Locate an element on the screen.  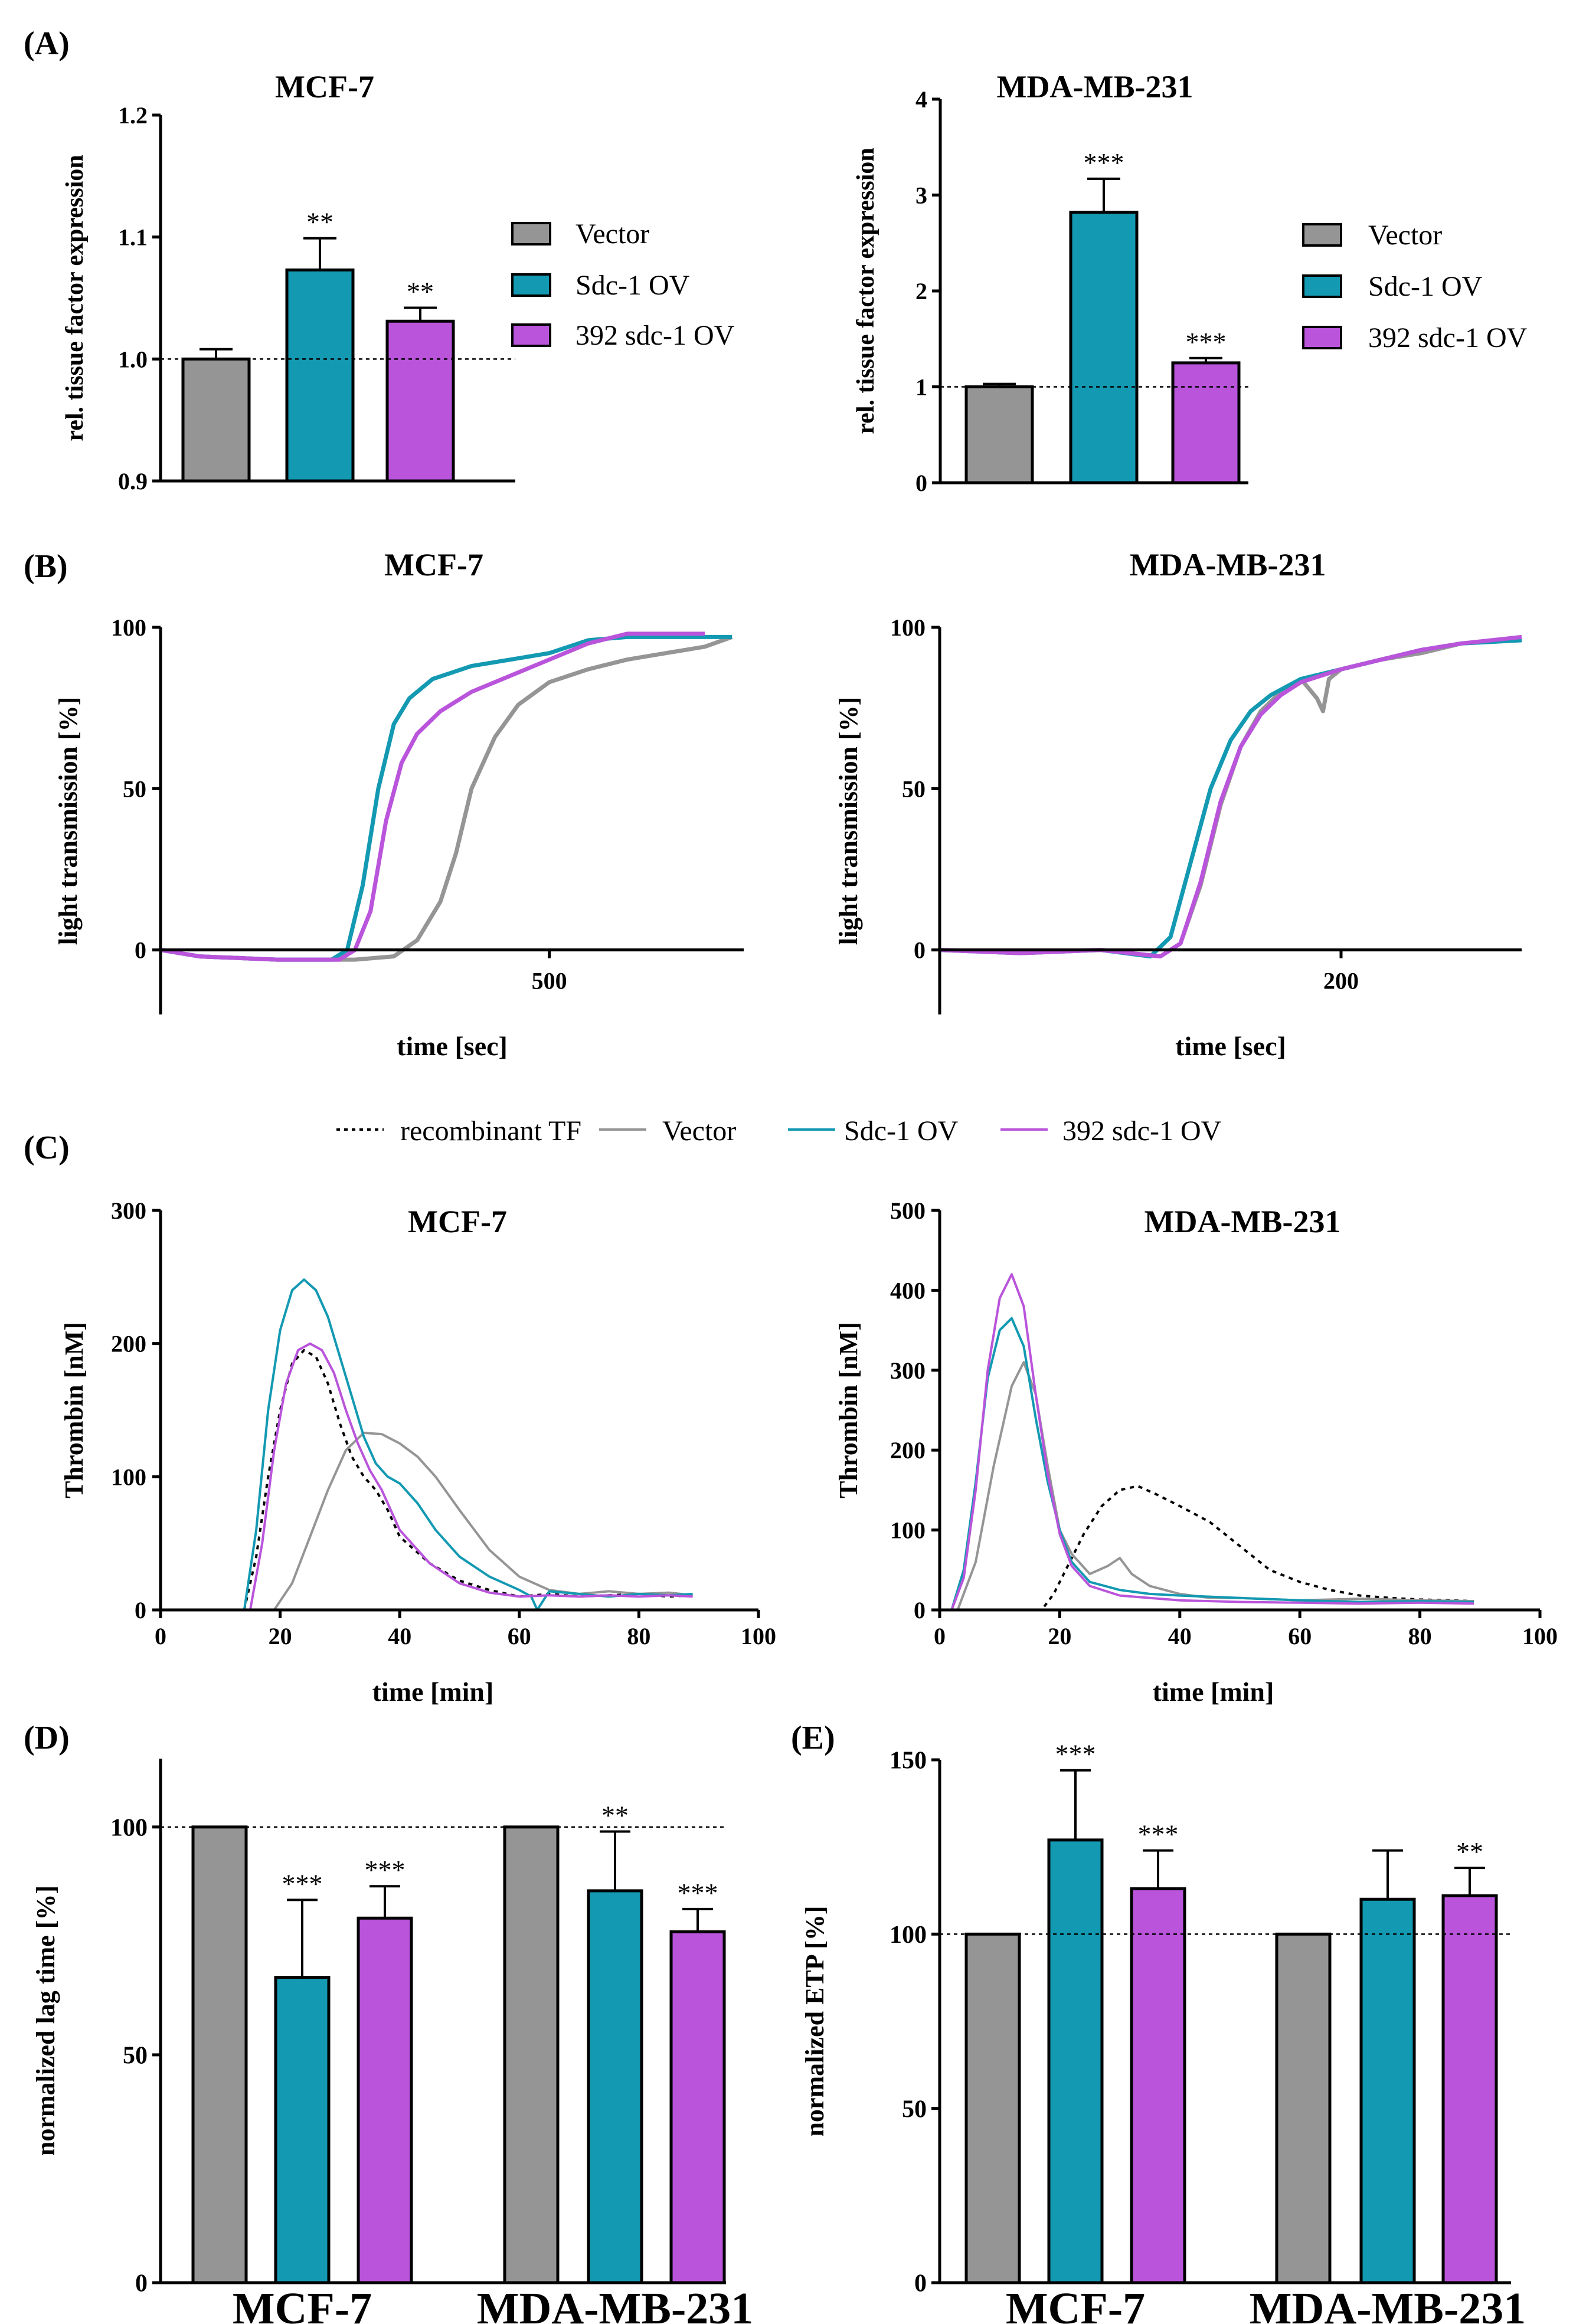
panel-label-b: (B) is located at coordinates (46, 566).